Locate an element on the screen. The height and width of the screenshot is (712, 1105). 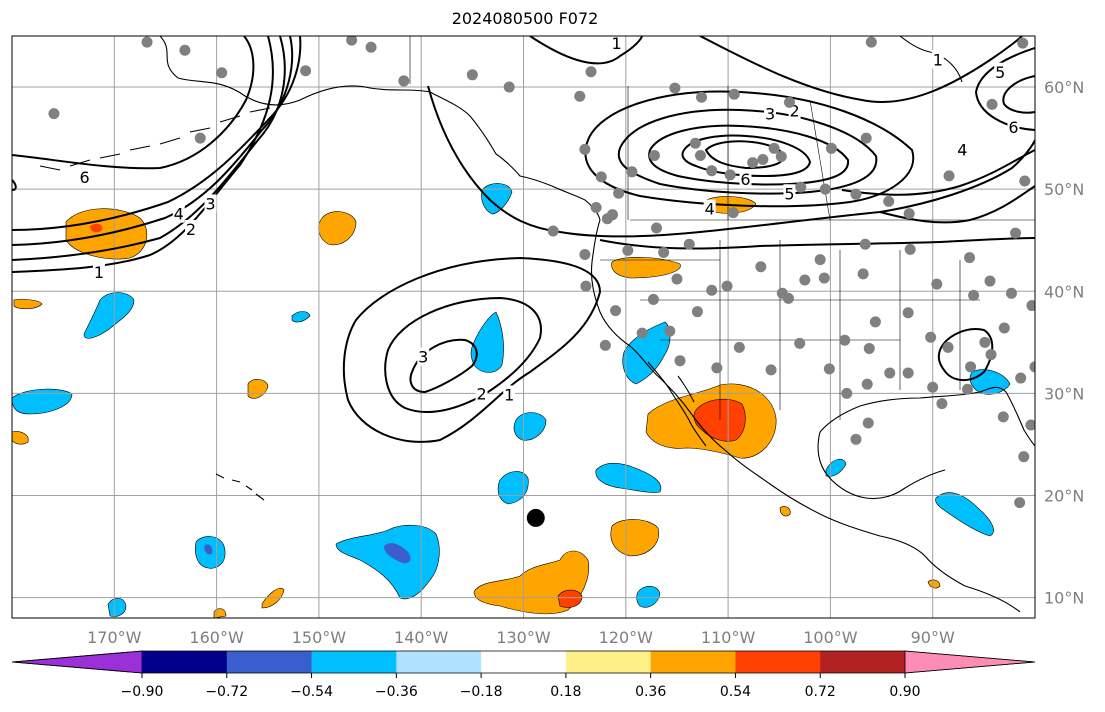
storm-center-marker is located at coordinates (535, 517).